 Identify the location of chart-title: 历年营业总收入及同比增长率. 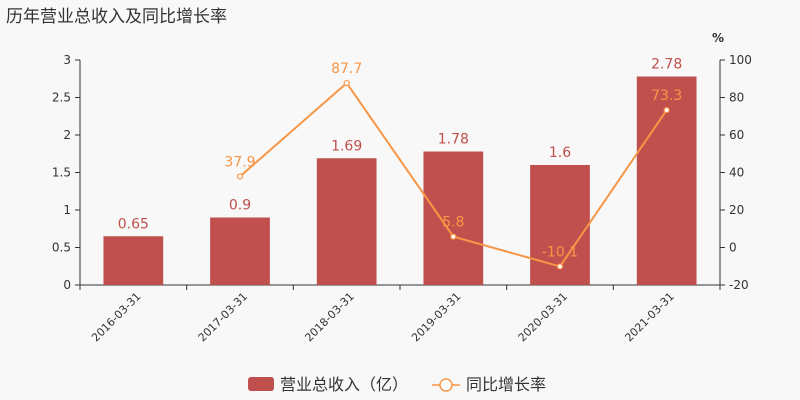
(116, 17).